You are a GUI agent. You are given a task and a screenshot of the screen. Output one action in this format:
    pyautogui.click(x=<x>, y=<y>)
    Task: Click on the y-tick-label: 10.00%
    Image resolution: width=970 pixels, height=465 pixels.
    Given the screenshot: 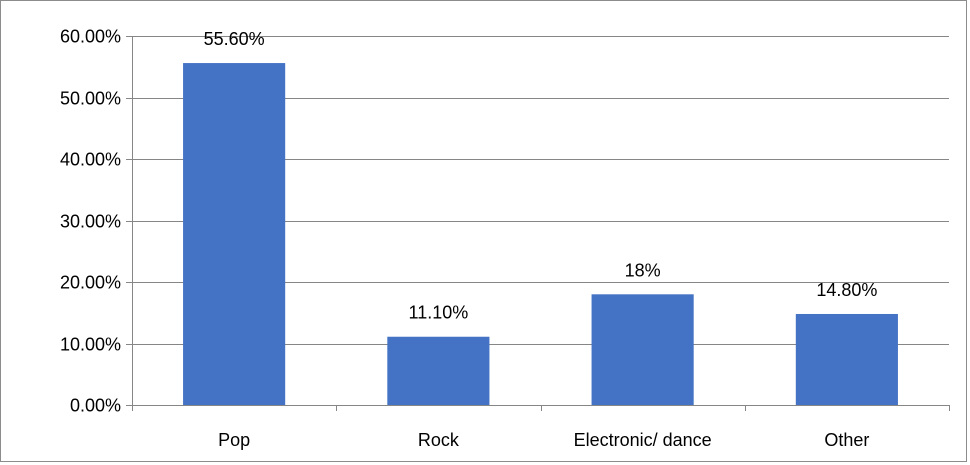 What is the action you would take?
    pyautogui.click(x=90, y=345)
    